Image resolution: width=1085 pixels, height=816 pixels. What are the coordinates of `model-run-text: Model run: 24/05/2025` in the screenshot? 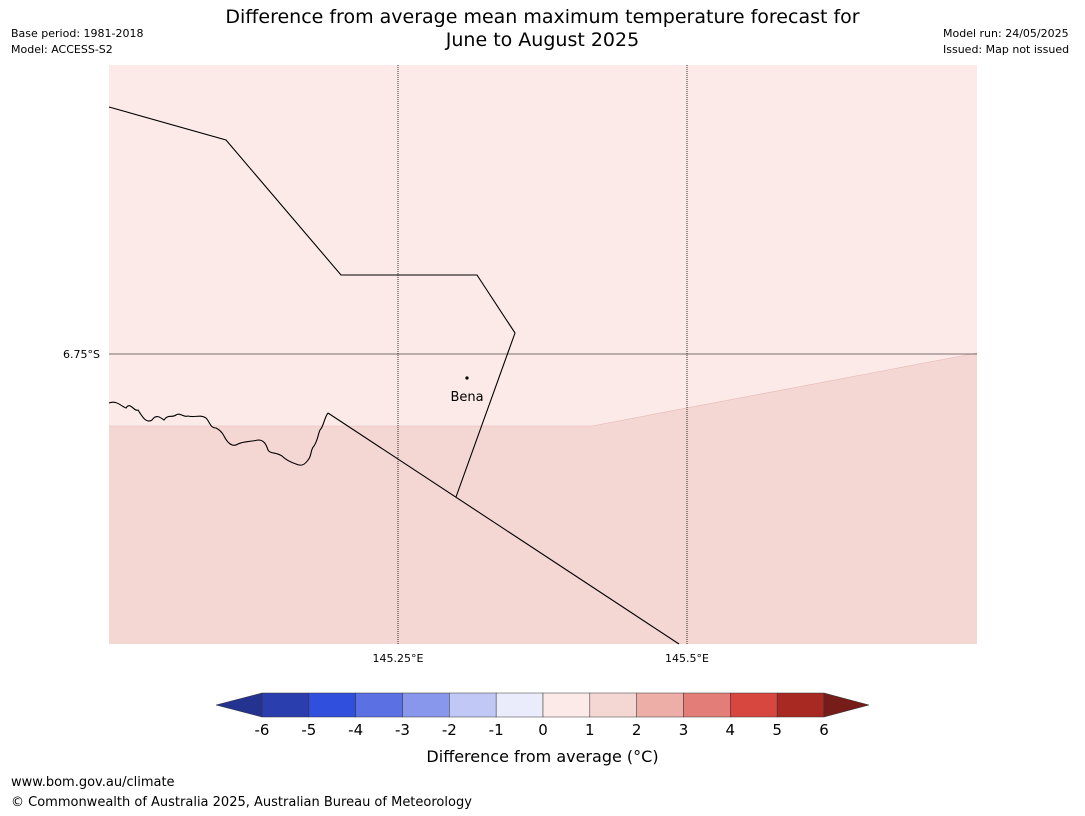 It's located at (1006, 33).